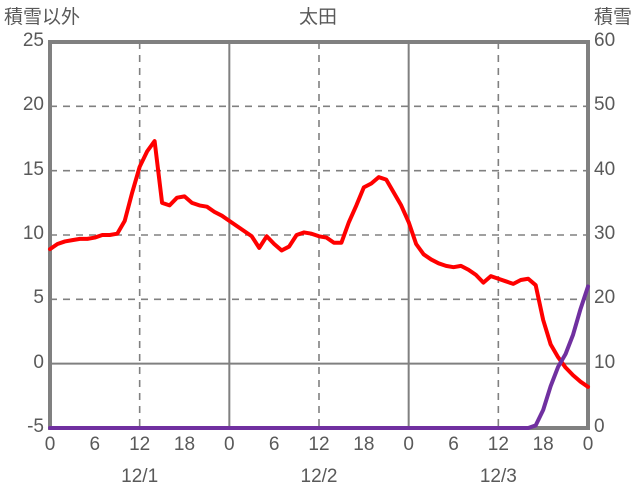  I want to click on y-left-tick-label: 15, so click(33, 169).